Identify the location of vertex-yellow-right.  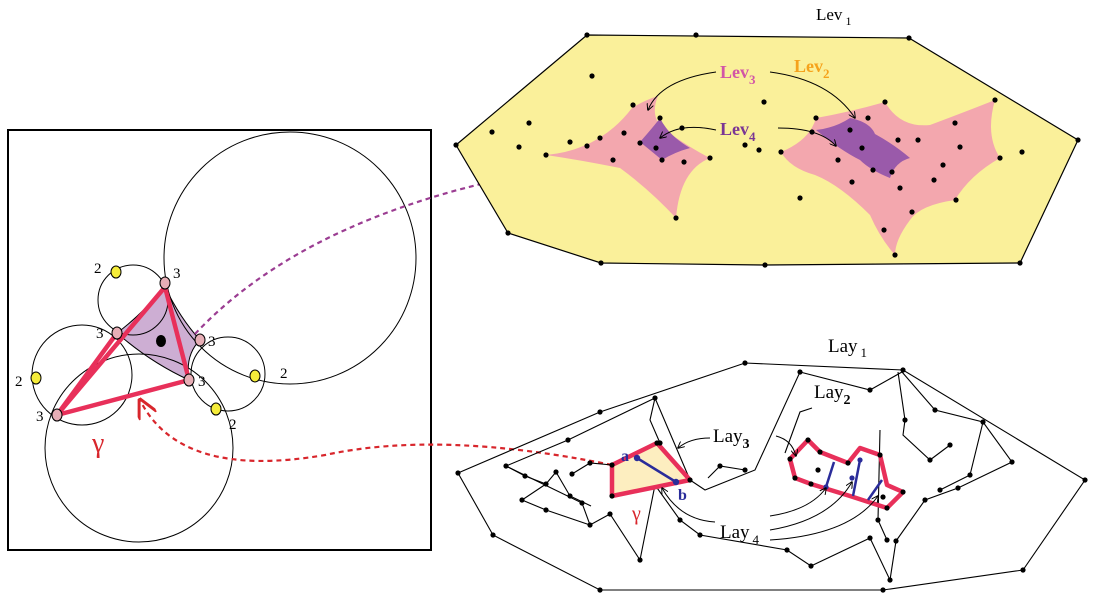
(255, 376).